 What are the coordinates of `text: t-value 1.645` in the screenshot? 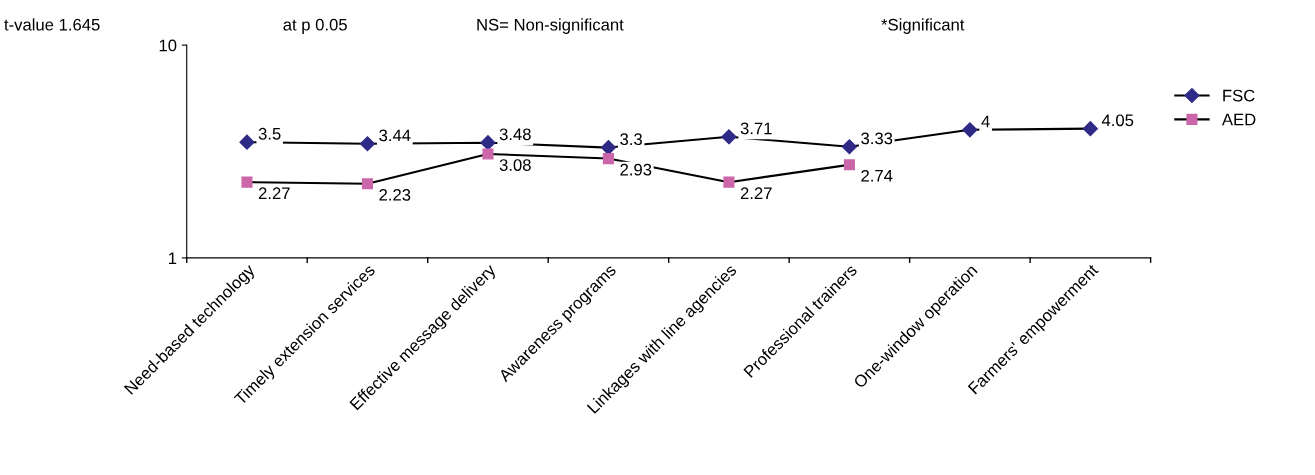 It's located at (52, 24).